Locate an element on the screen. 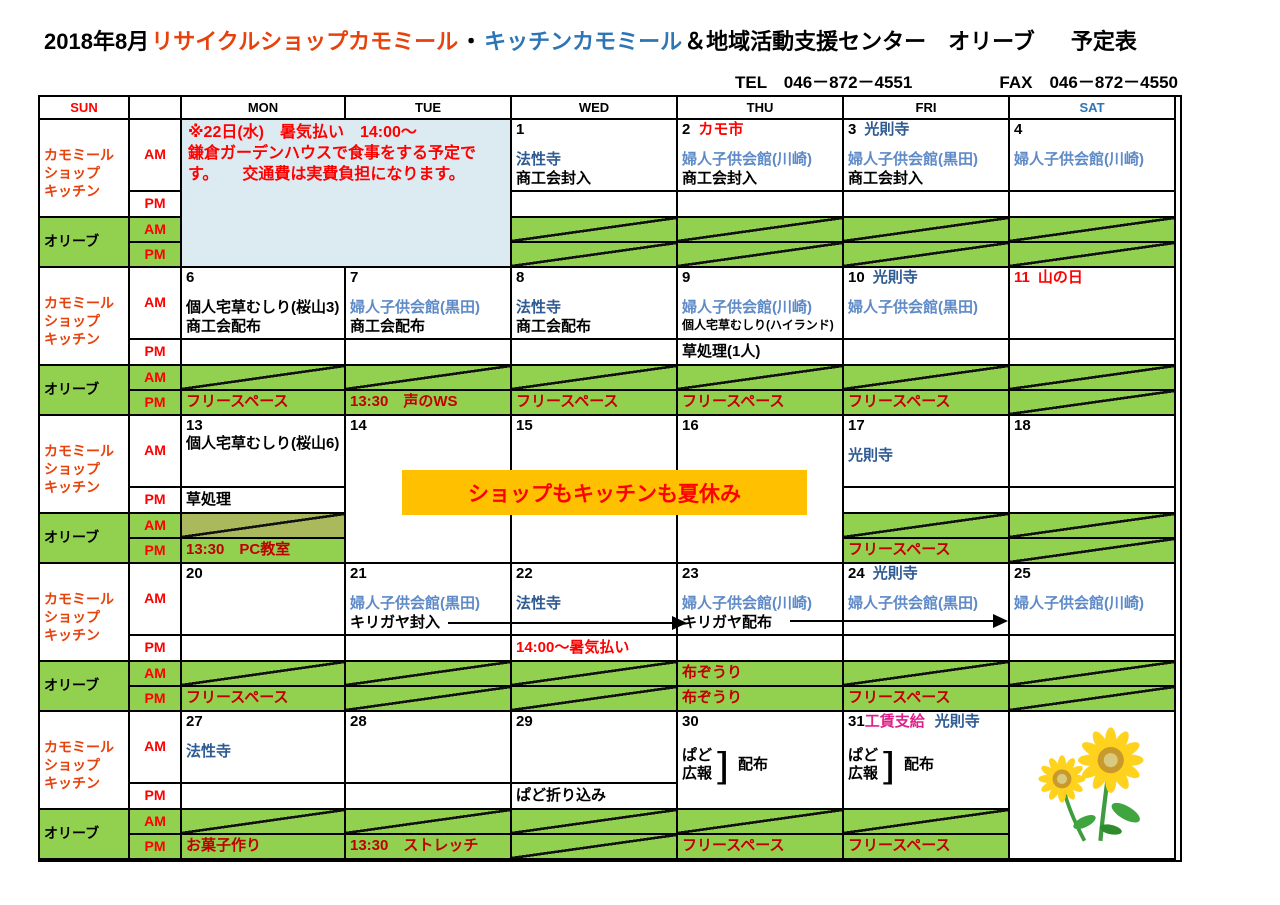 This screenshot has height=905, width=1280. olive-pm-aug20: フリースペース is located at coordinates (264, 699).